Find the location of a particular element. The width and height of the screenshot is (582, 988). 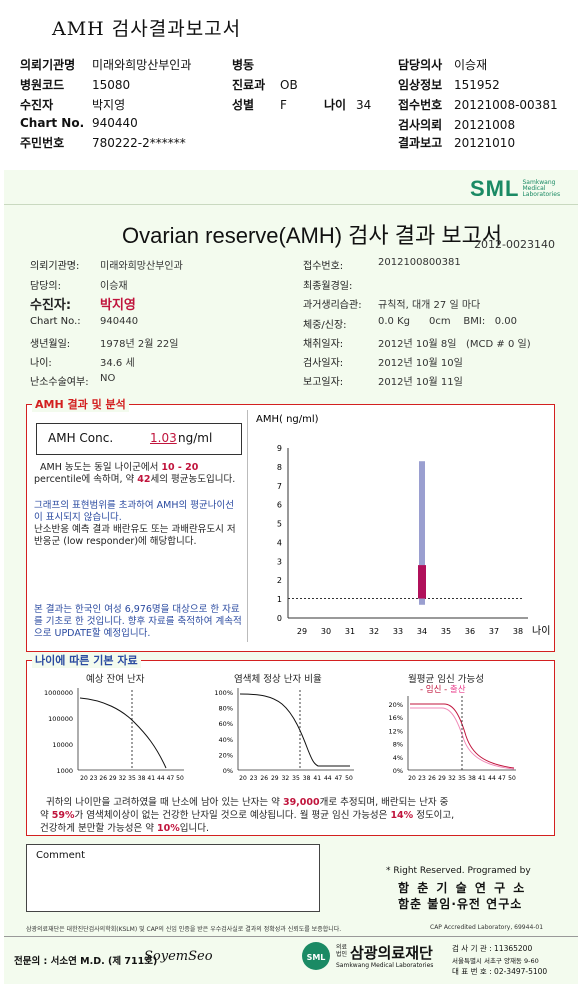

amh-xtick: 34 is located at coordinates (422, 631).